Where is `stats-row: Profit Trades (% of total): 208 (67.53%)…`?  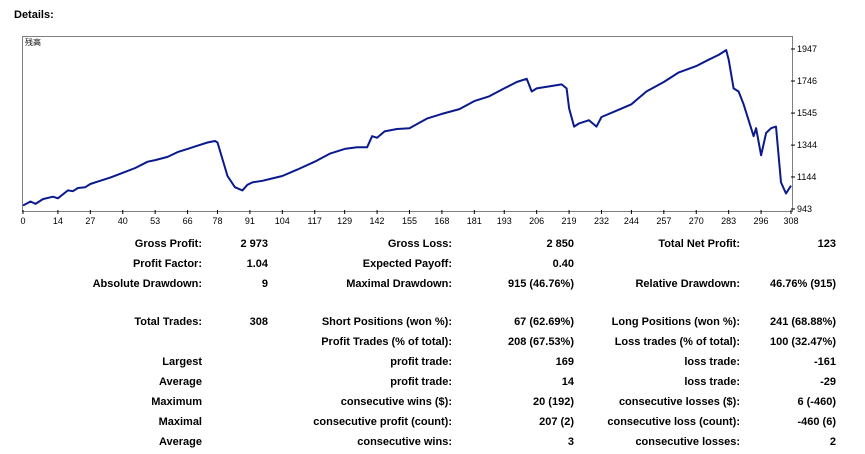 stats-row: Profit Trades (% of total): 208 (67.53%)… is located at coordinates (418, 342).